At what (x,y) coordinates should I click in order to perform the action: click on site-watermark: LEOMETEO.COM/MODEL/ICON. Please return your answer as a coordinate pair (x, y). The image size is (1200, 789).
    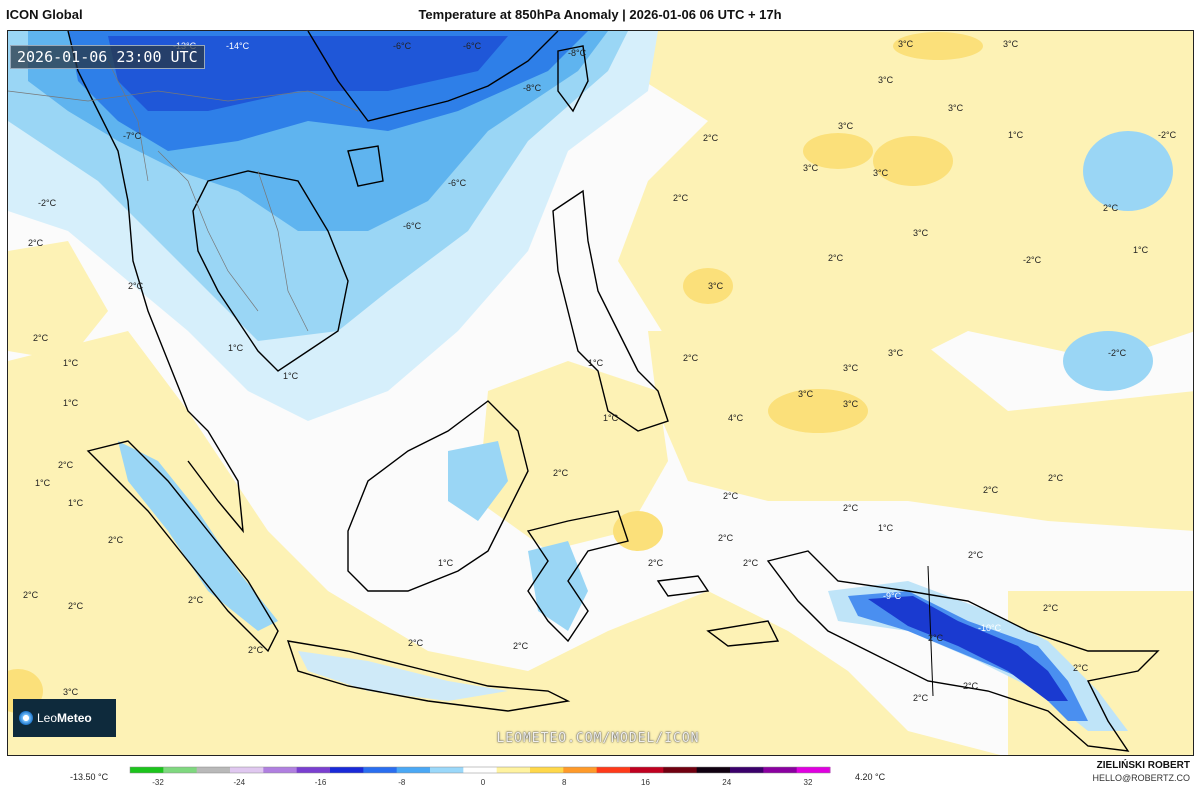
    Looking at the image, I should click on (598, 738).